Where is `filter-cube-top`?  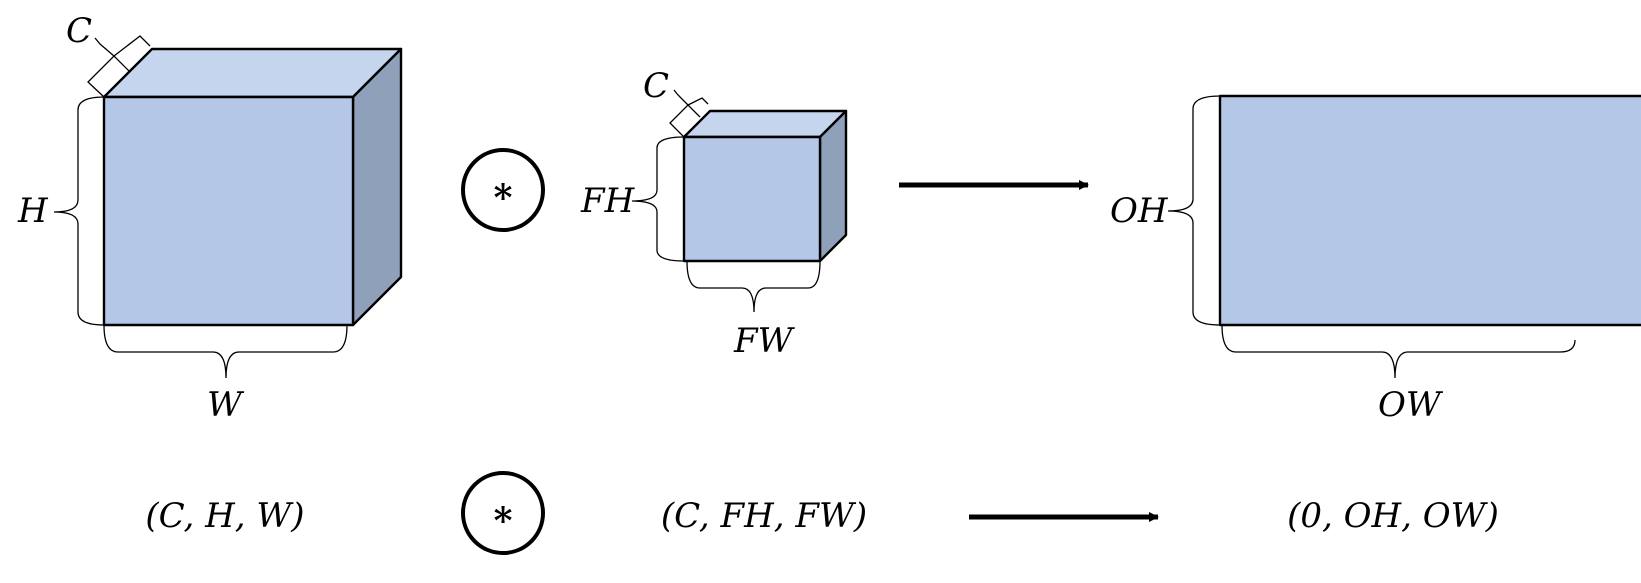 filter-cube-top is located at coordinates (765, 124).